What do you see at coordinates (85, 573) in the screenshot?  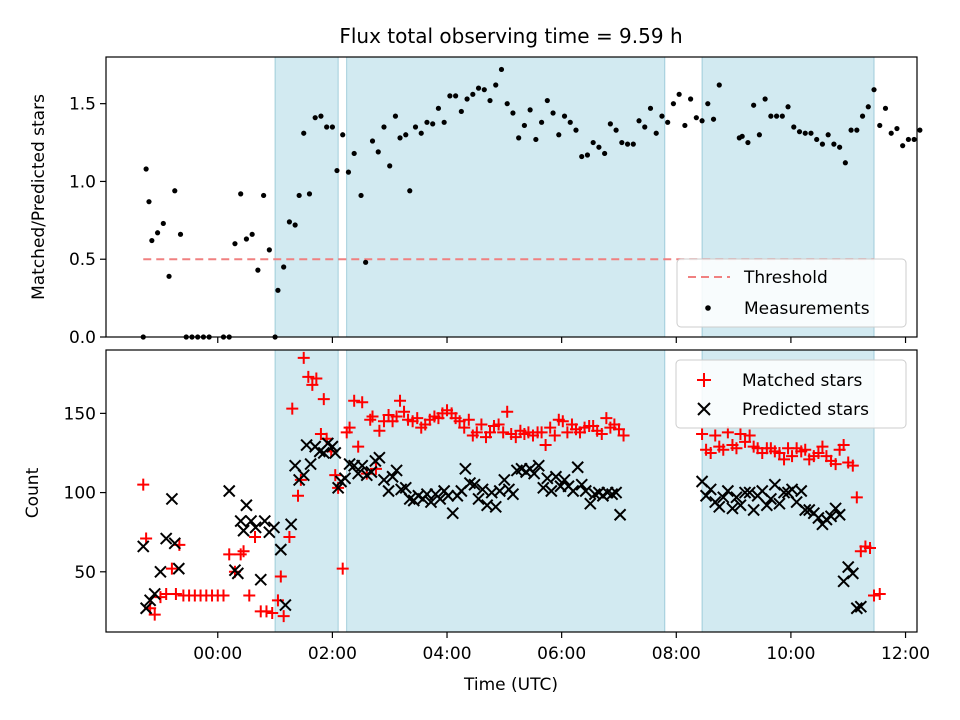 I see `bottom-y-tick-label: 50` at bounding box center [85, 573].